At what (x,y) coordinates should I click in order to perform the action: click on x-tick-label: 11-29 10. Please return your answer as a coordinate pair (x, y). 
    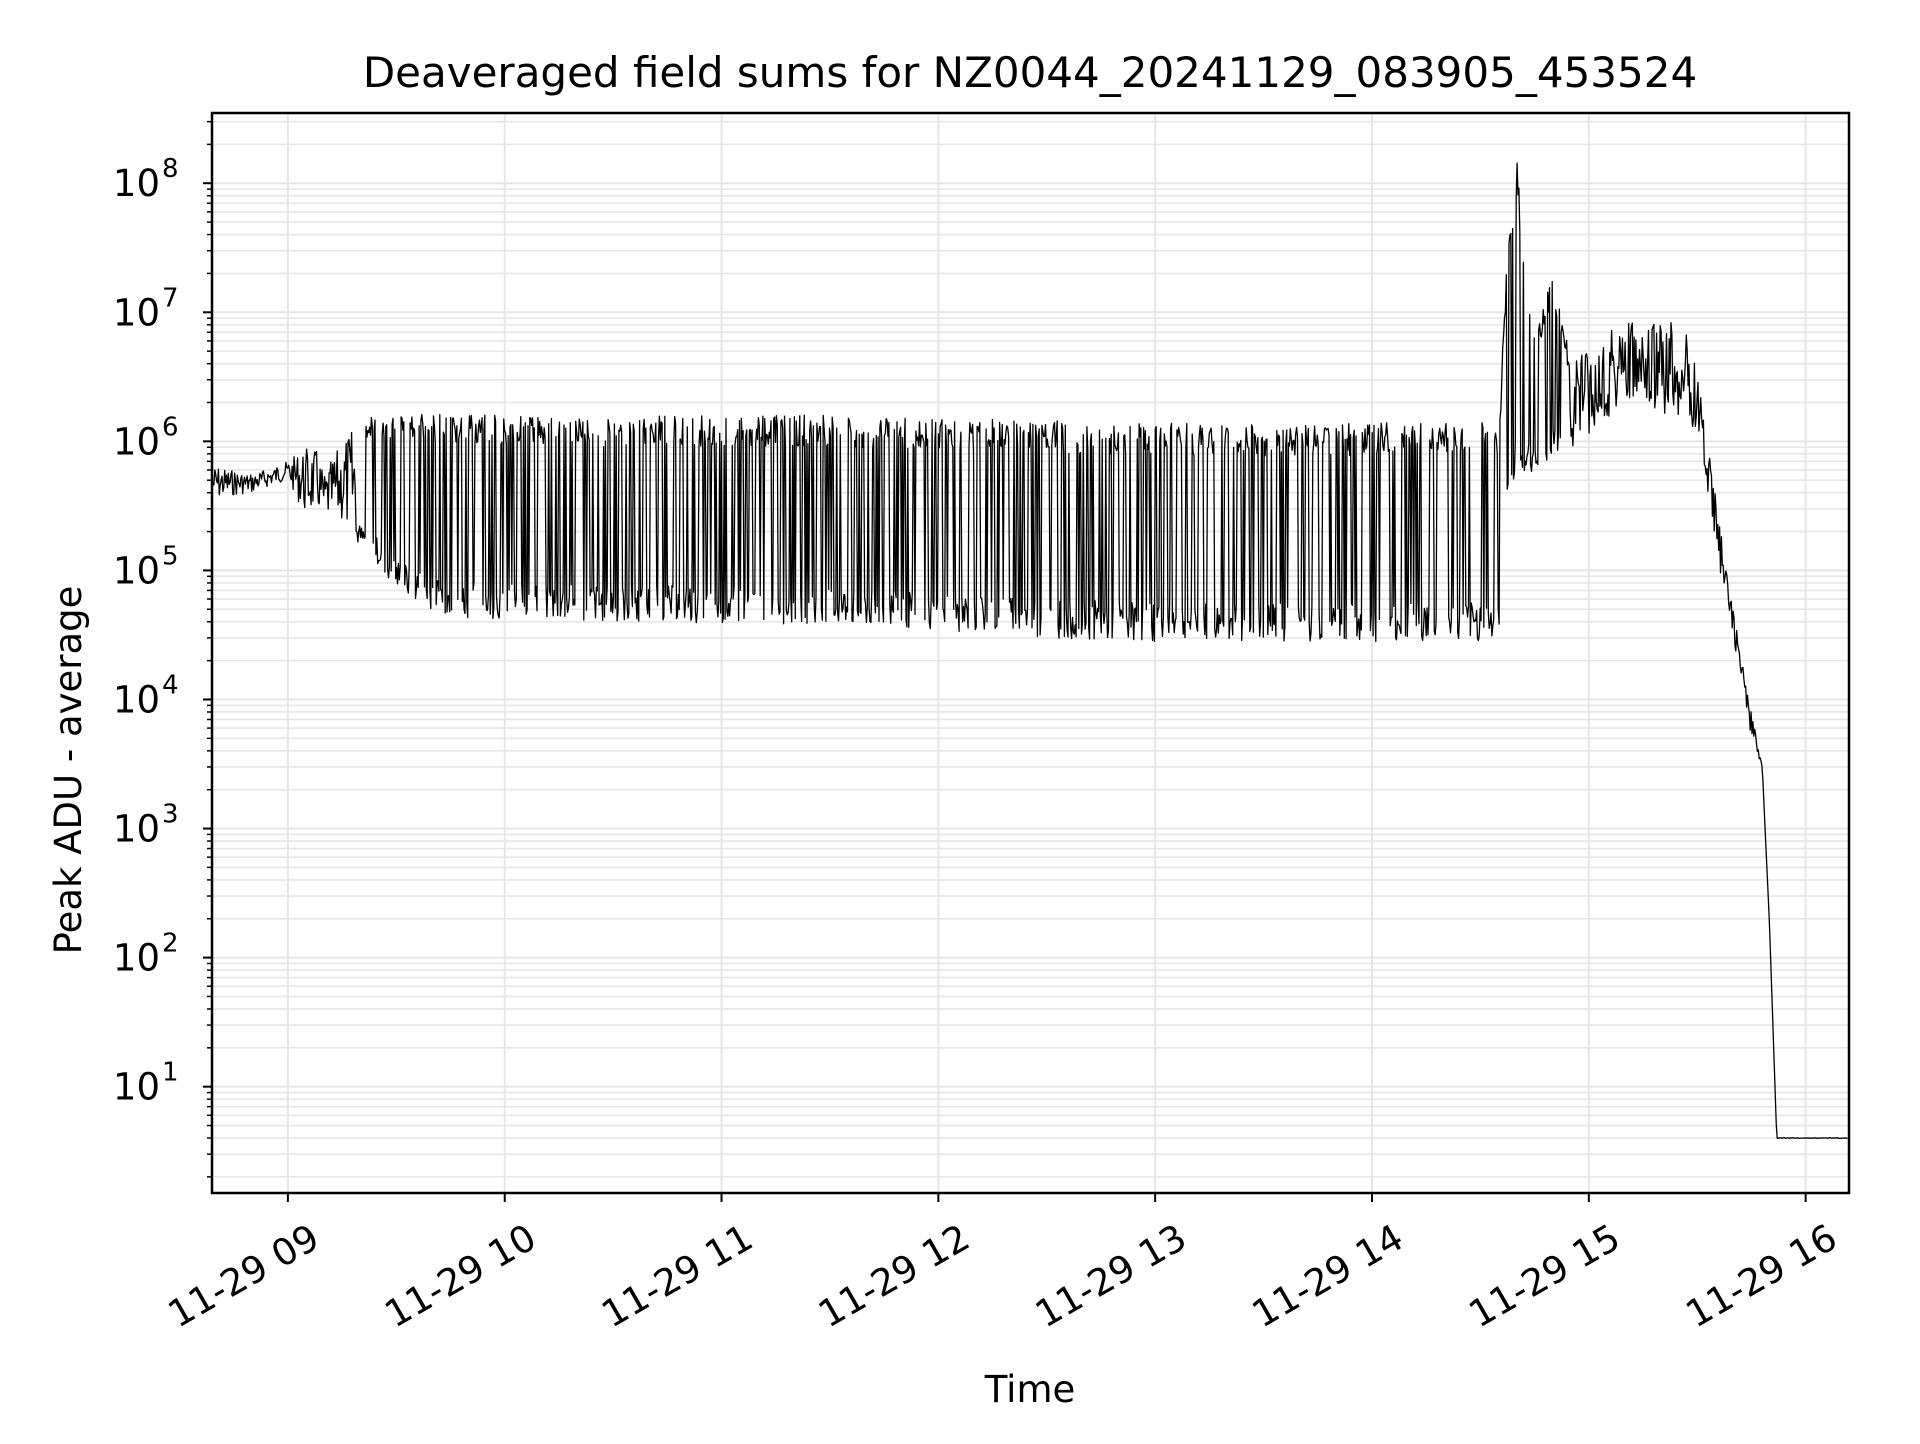
    Looking at the image, I should click on (461, 1276).